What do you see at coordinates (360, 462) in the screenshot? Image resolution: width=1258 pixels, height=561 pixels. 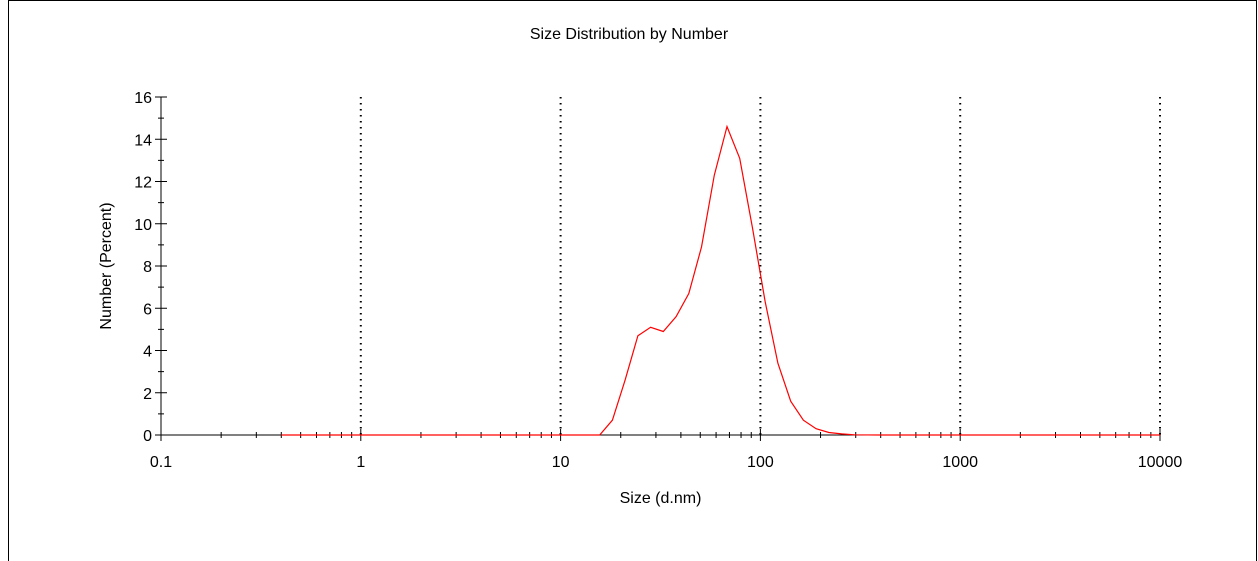 I see `x-tick-label: 1` at bounding box center [360, 462].